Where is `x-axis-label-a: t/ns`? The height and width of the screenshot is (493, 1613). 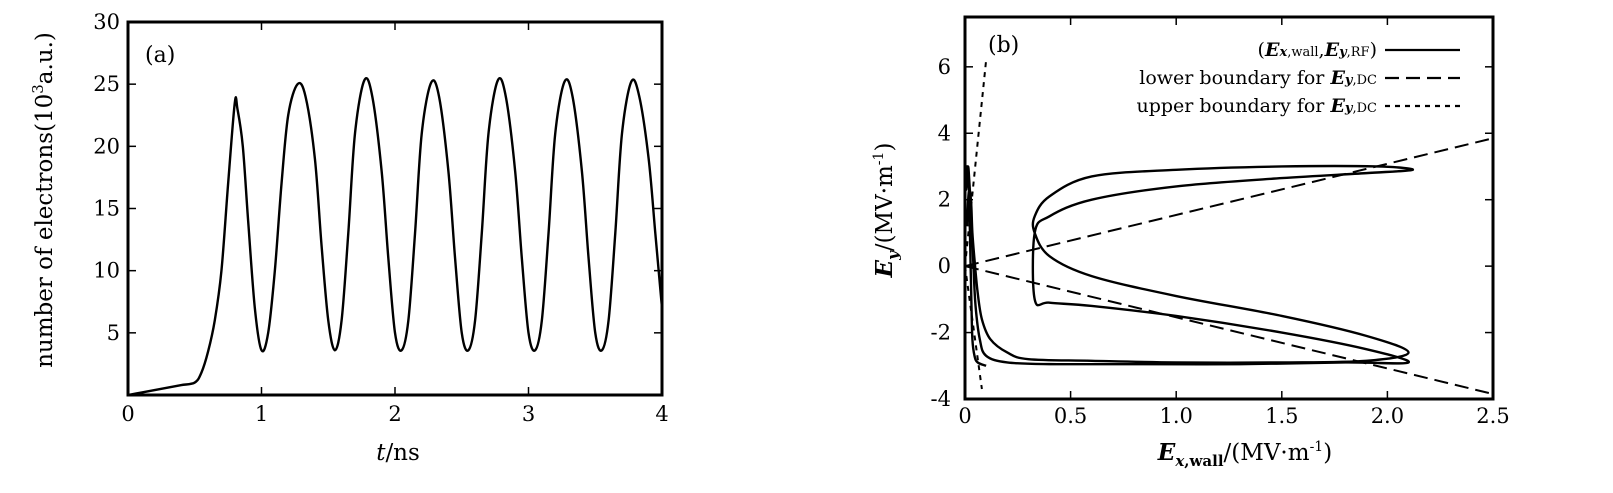
x-axis-label-a: t/ns is located at coordinates (398, 453).